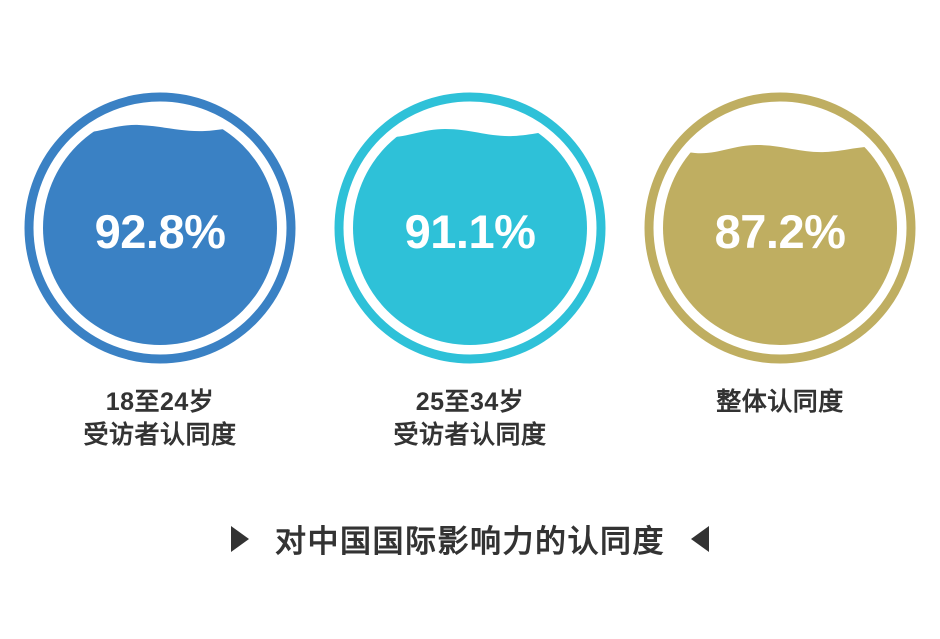 This screenshot has width=940, height=639. I want to click on chart-title: 对中国国际影响力的认同度, so click(470, 541).